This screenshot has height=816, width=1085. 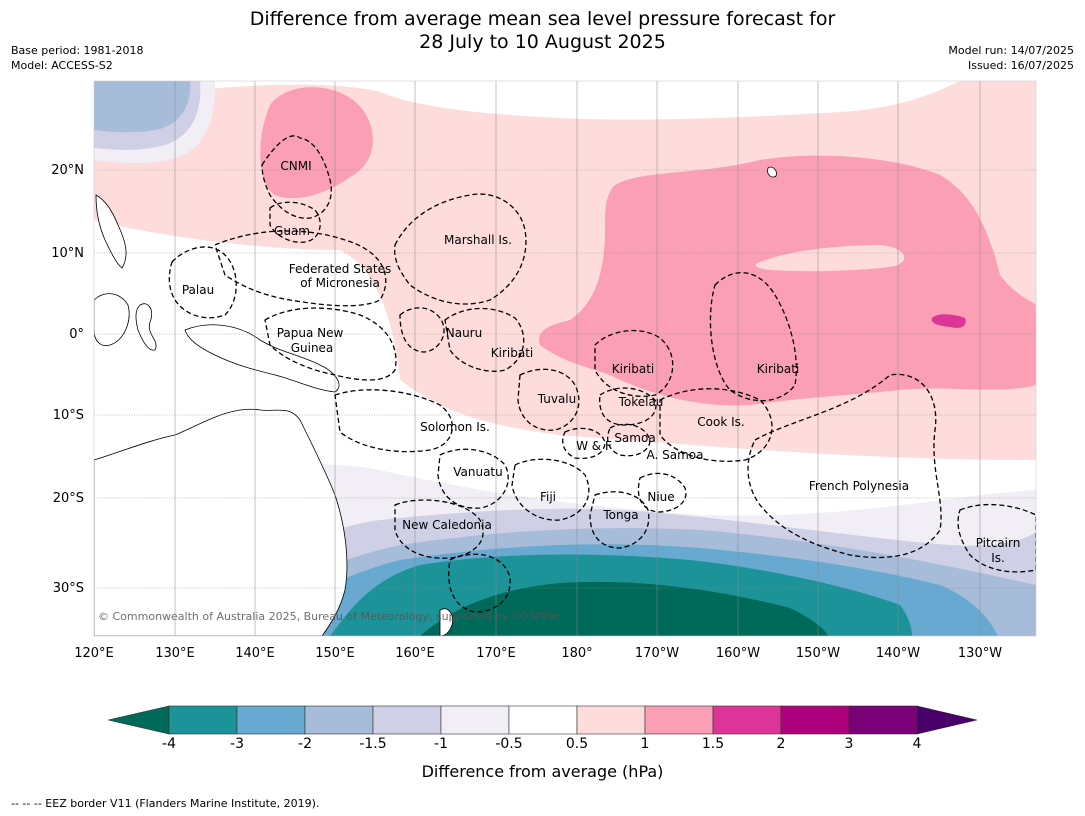 I want to click on longitude-label: 180°, so click(x=576, y=653).